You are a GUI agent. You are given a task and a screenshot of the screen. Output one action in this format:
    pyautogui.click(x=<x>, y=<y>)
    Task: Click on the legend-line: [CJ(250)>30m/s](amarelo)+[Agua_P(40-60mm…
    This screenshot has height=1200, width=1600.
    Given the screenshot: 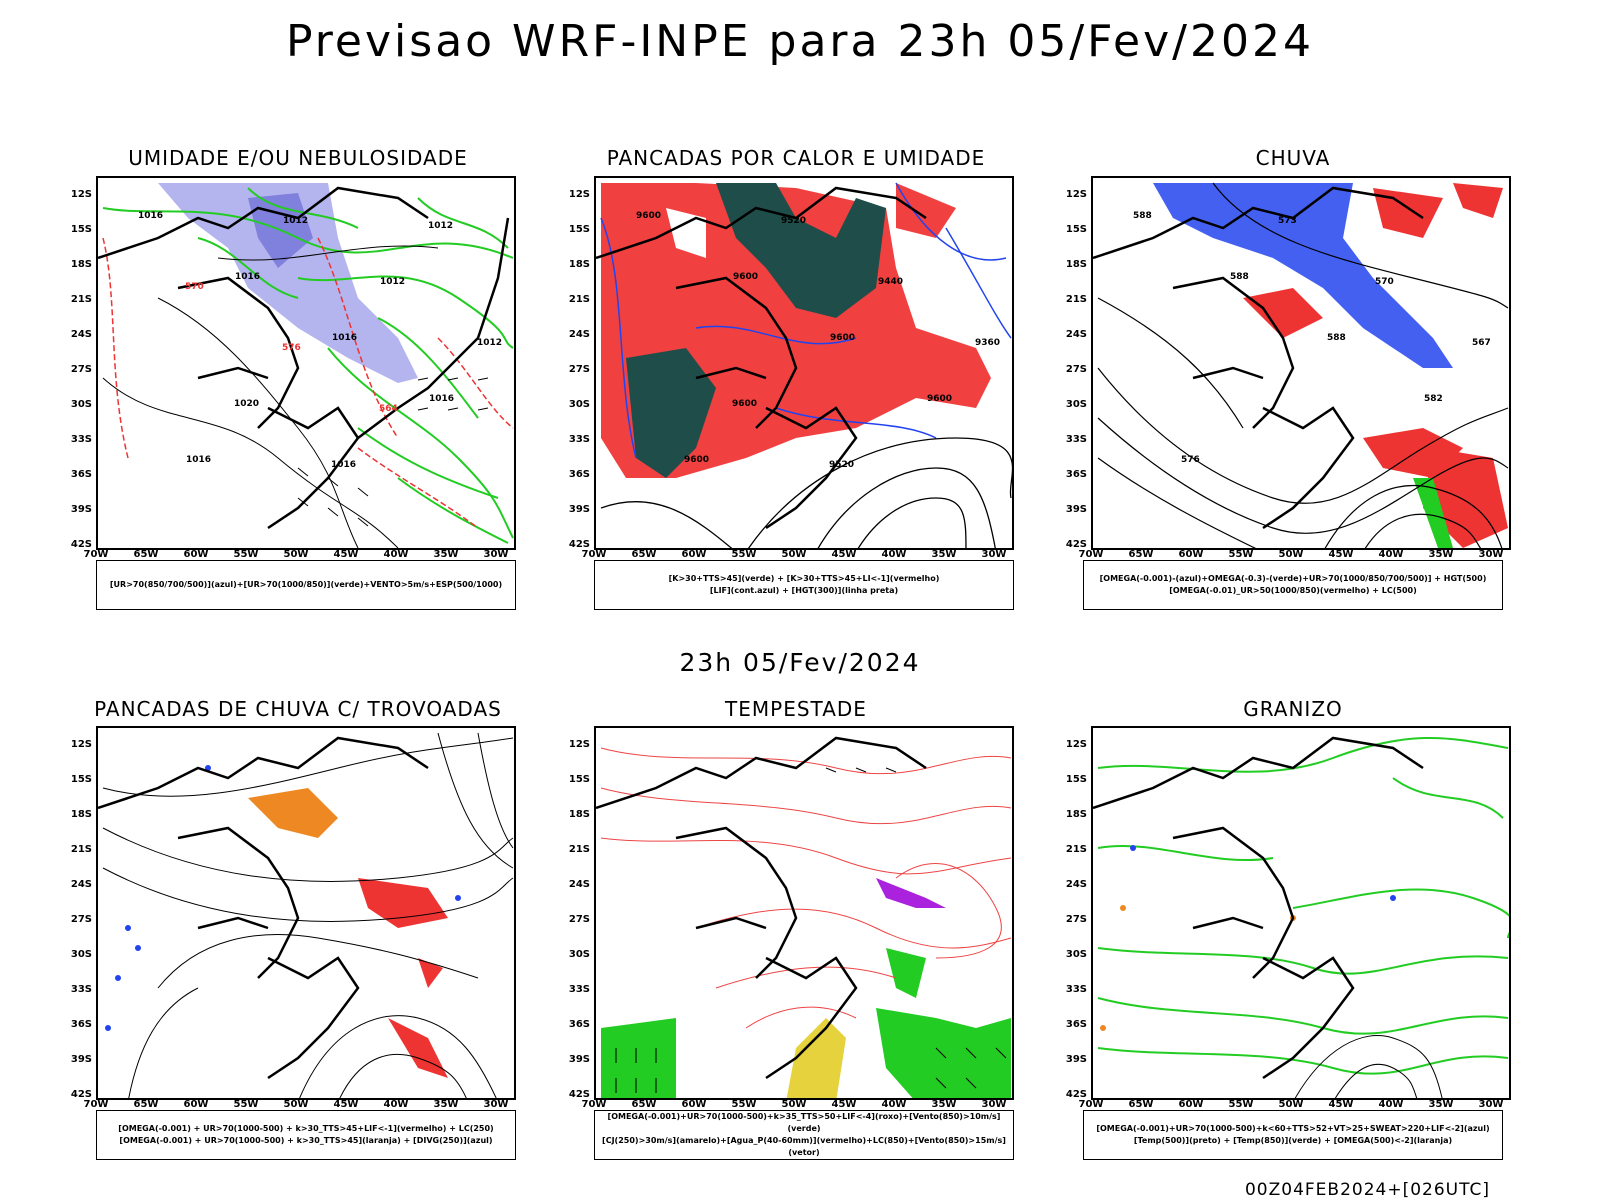 What is the action you would take?
    pyautogui.click(x=804, y=1146)
    